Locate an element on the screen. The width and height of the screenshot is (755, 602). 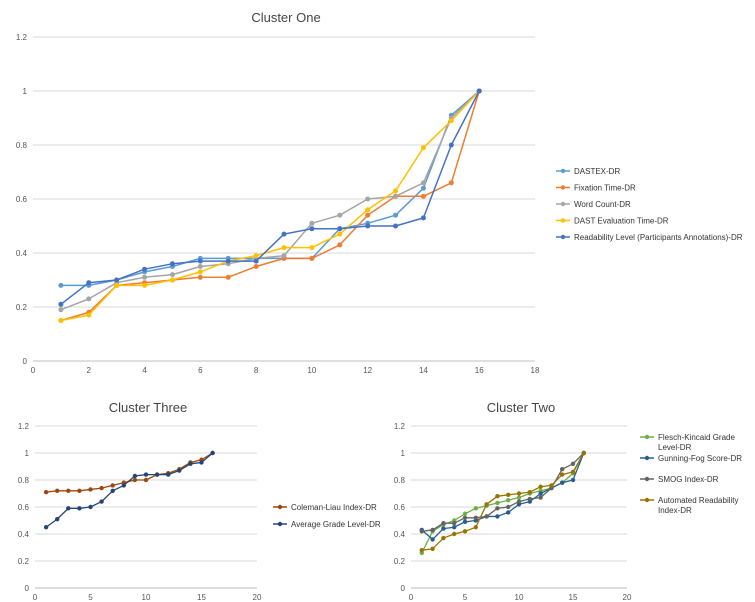
legend-label: DAST Evaluation Time-DR is located at coordinates (621, 221).